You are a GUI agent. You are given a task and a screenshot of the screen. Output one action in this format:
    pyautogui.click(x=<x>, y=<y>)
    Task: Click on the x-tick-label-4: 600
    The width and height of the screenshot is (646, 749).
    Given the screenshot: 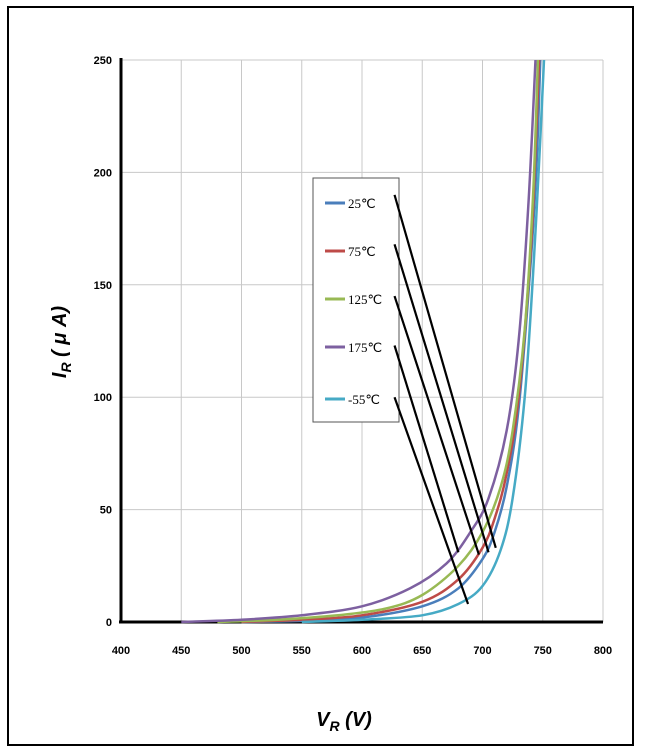 What is the action you would take?
    pyautogui.click(x=362, y=651)
    